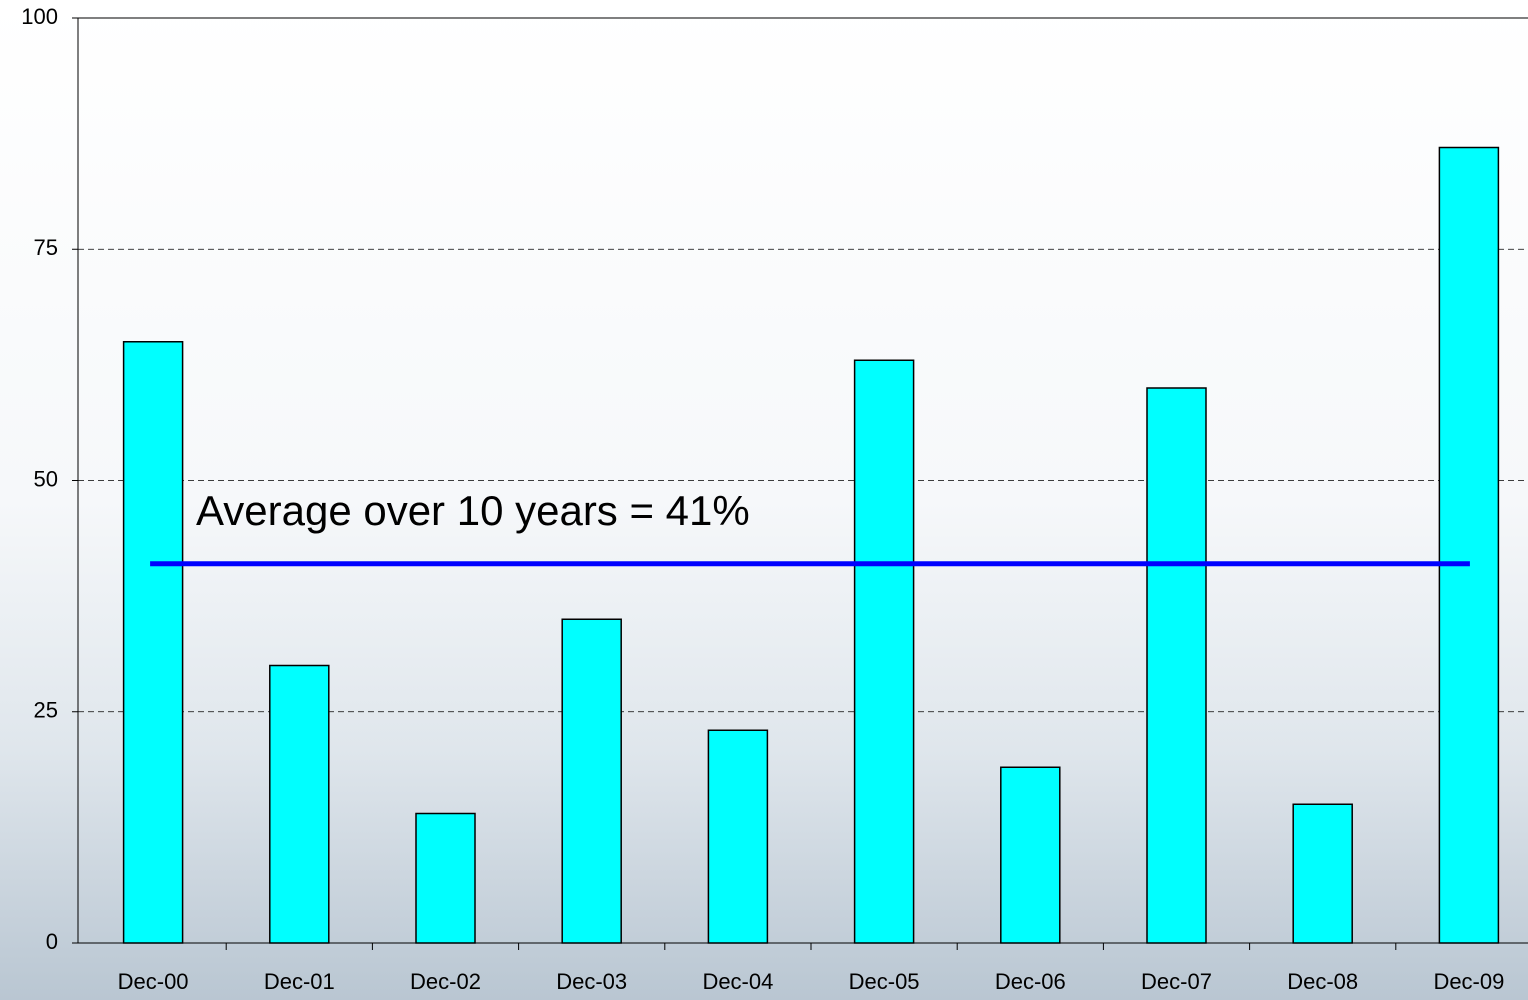 The image size is (1528, 1000). Describe the element at coordinates (737, 981) in the screenshot. I see `x-tick-label: Dec-04` at that location.